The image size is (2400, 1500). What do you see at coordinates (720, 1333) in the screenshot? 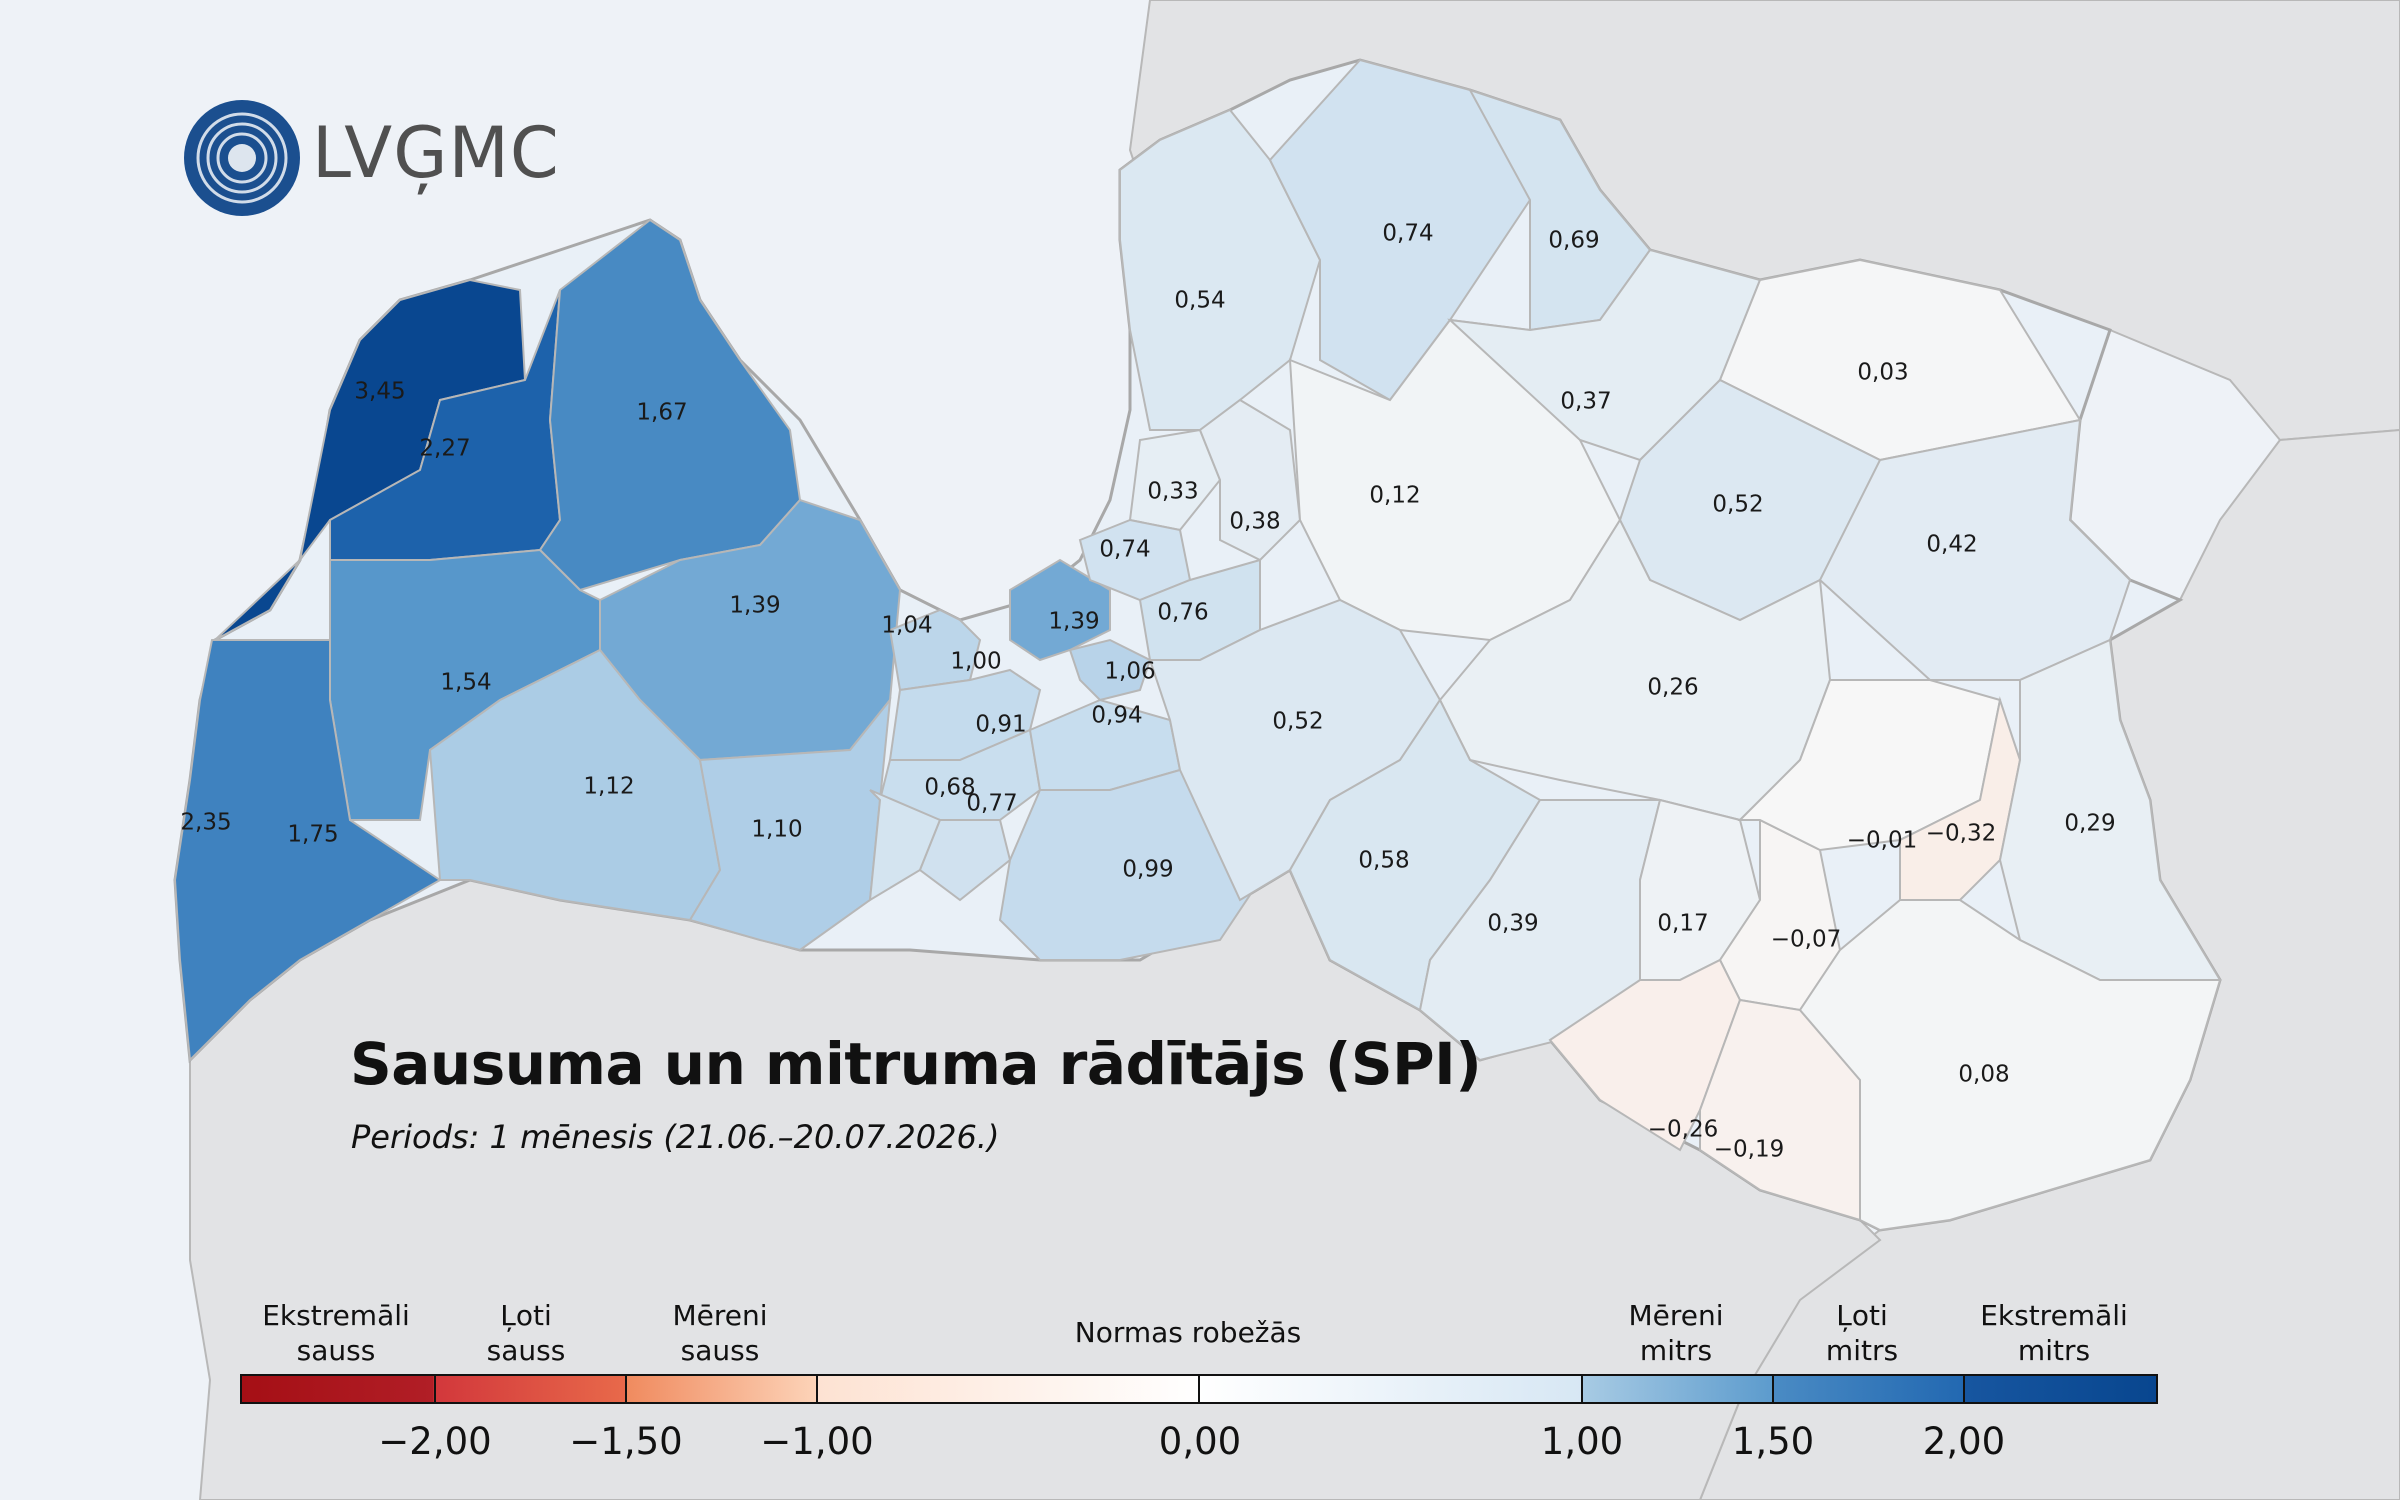
I see `legend-category-moderate-dry: Mēreni sauss` at bounding box center [720, 1333].